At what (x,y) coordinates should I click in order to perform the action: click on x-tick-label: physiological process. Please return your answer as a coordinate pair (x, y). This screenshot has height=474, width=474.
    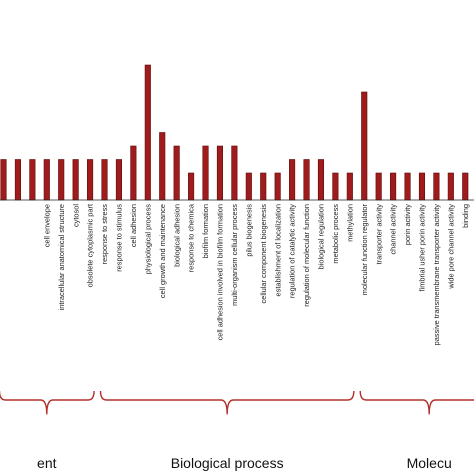
    Looking at the image, I should click on (147, 239).